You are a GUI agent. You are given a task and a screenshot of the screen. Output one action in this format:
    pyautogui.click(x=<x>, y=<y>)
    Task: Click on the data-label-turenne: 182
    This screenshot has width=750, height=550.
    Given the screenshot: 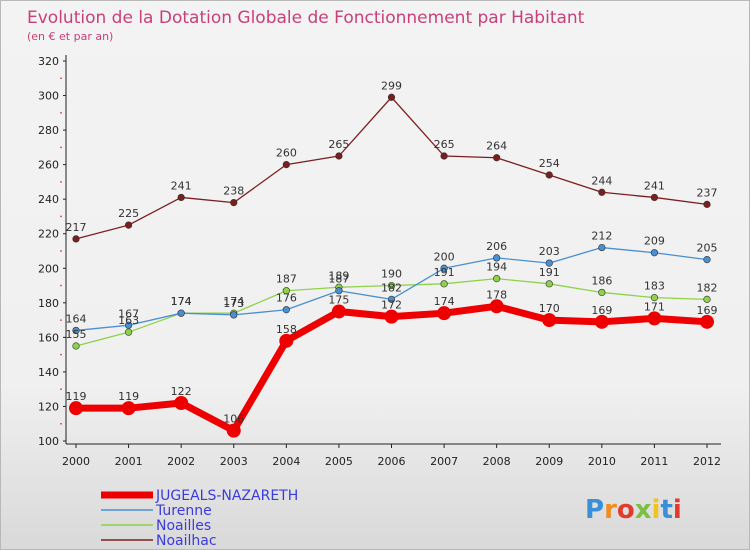 What is the action you would take?
    pyautogui.click(x=391, y=287)
    